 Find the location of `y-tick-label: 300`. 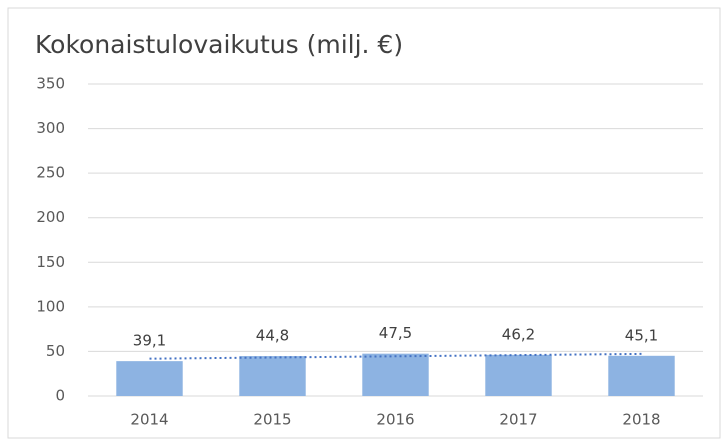

y-tick-label: 300 is located at coordinates (50, 128).